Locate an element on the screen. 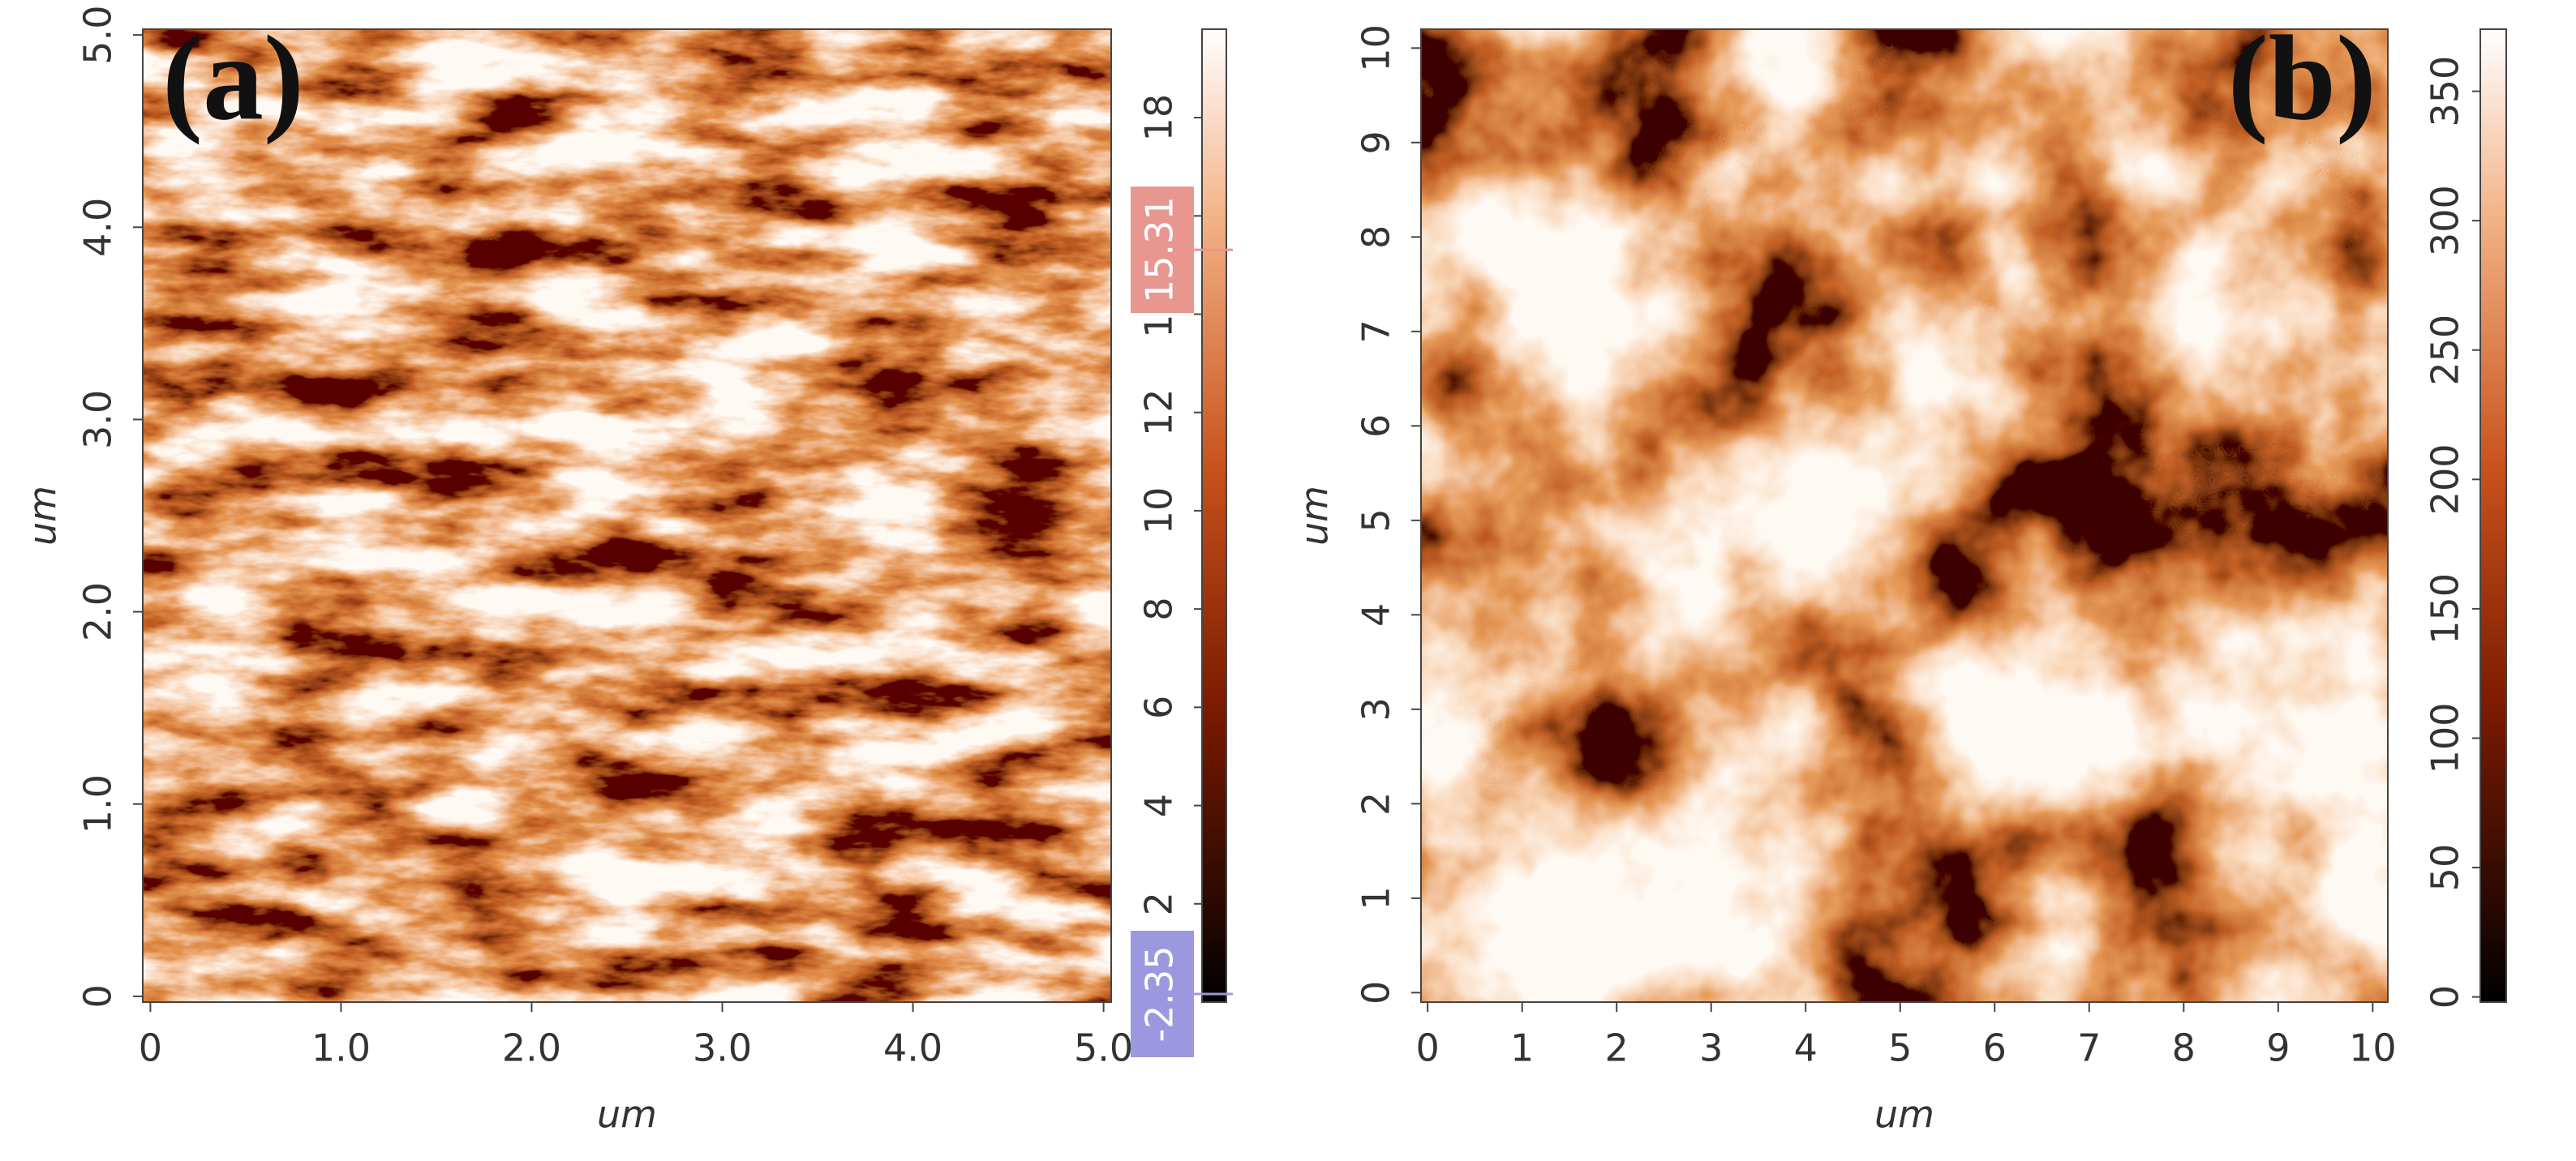  y-tick-label: 7 is located at coordinates (1376, 331).